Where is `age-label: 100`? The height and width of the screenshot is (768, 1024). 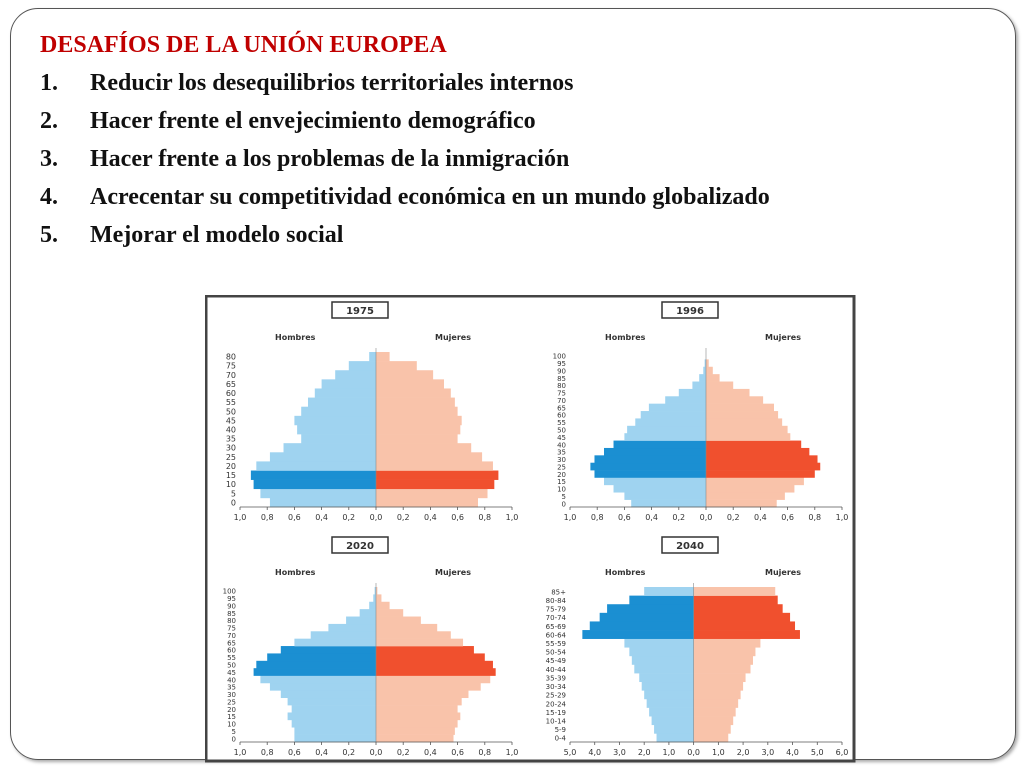 age-label: 100 is located at coordinates (559, 357).